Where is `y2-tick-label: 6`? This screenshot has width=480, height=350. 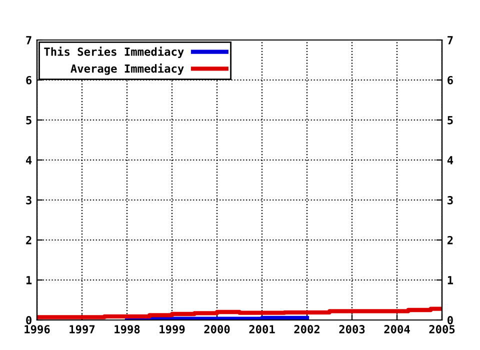 y2-tick-label: 6 is located at coordinates (450, 80).